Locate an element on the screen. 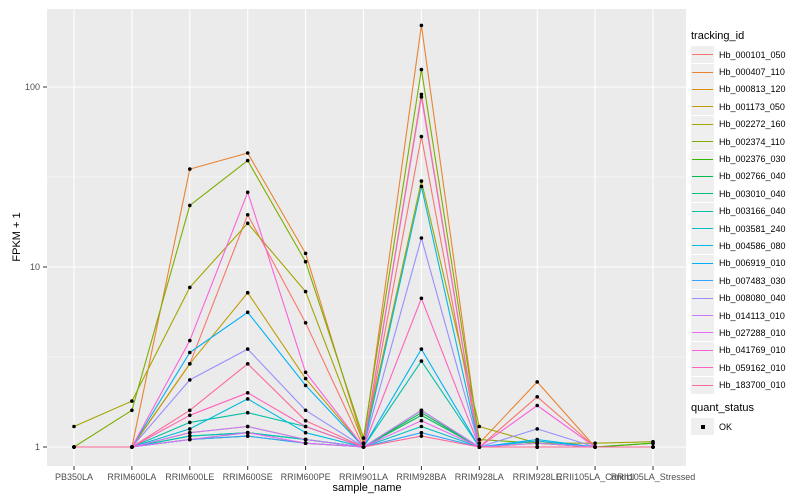 The width and height of the screenshot is (800, 500). quant-ok-point-icon is located at coordinates (702, 426).